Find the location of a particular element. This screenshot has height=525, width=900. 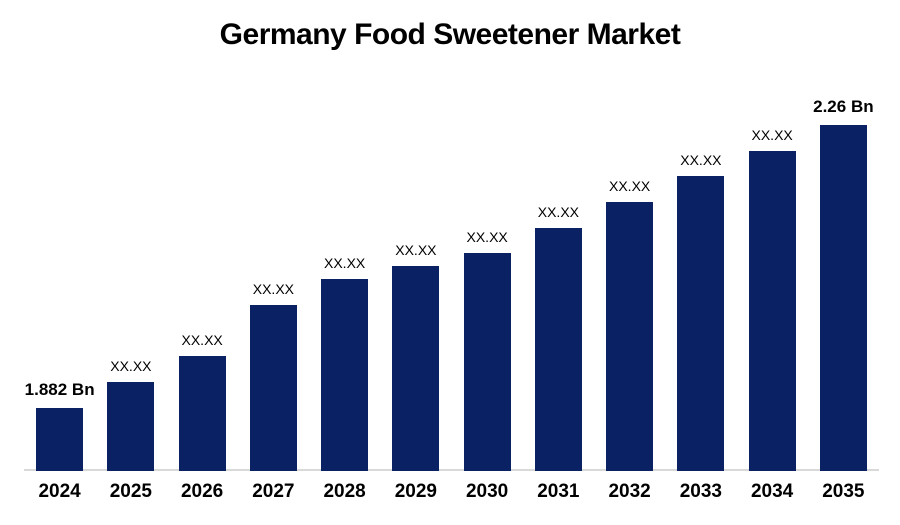

bar-value-label-2027: XX.XX is located at coordinates (273, 289).